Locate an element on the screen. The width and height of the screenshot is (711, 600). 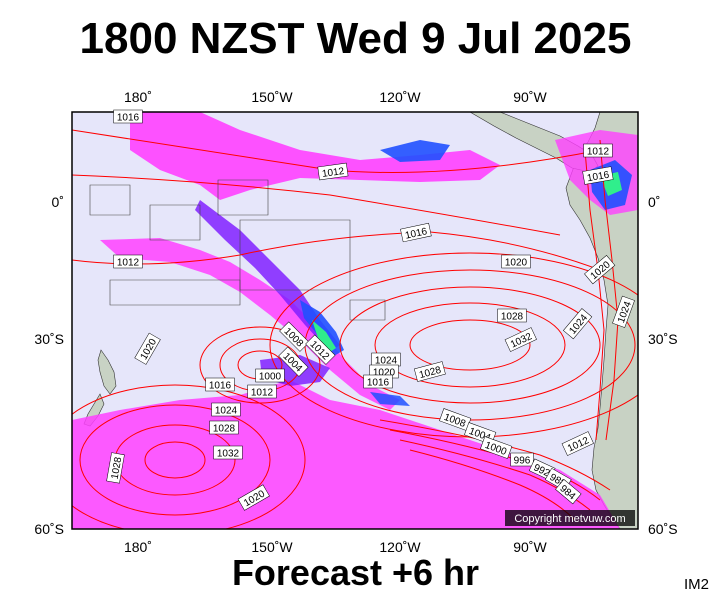
isobar-label-text: 1000 is located at coordinates (270, 377).